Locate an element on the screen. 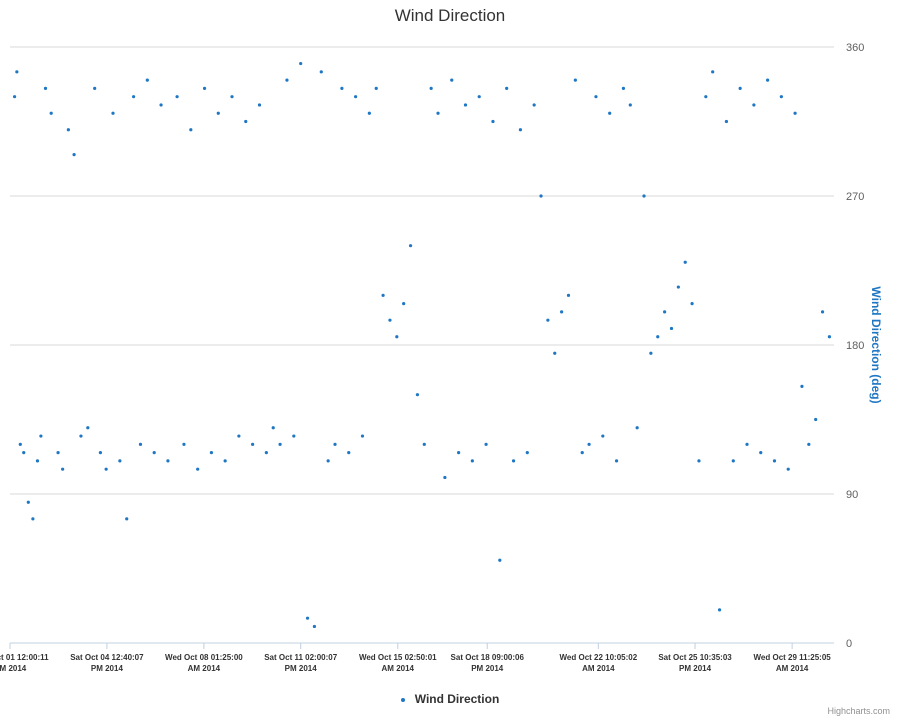 The image size is (900, 720). x-tick-label: Sat Oct 25 10:35:03 is located at coordinates (695, 657).